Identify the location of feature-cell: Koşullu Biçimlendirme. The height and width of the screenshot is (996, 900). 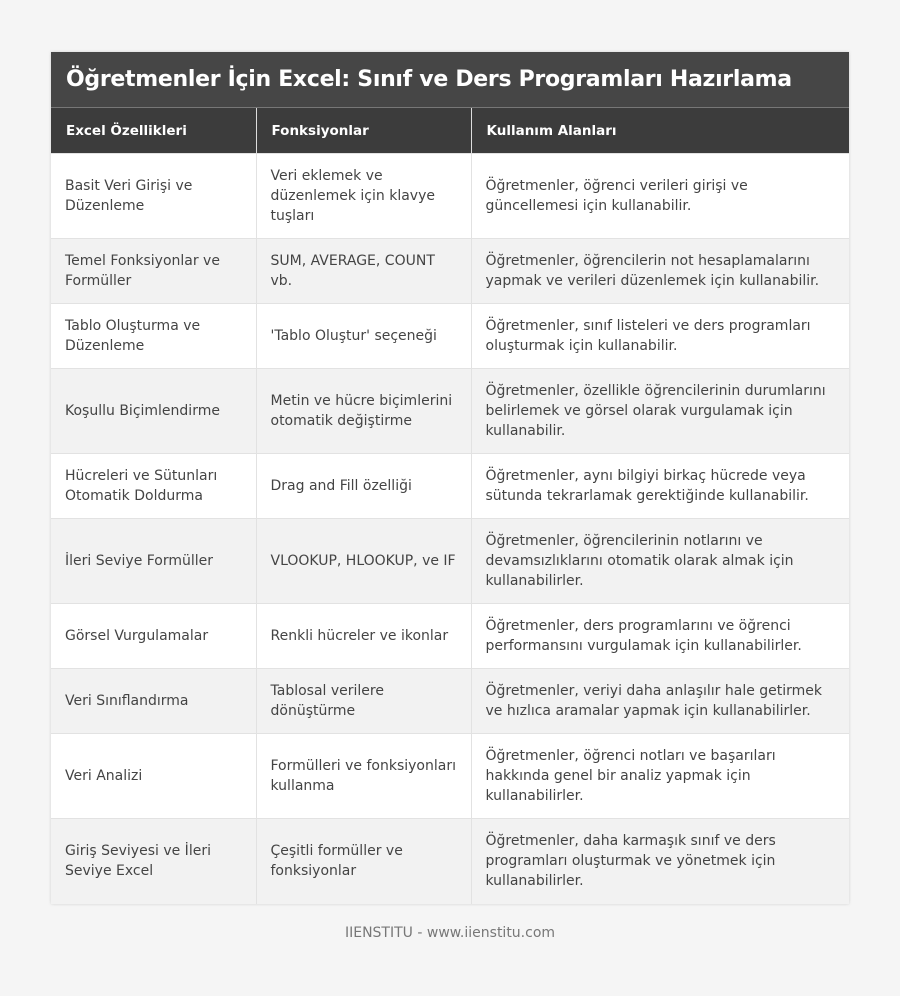
(154, 411).